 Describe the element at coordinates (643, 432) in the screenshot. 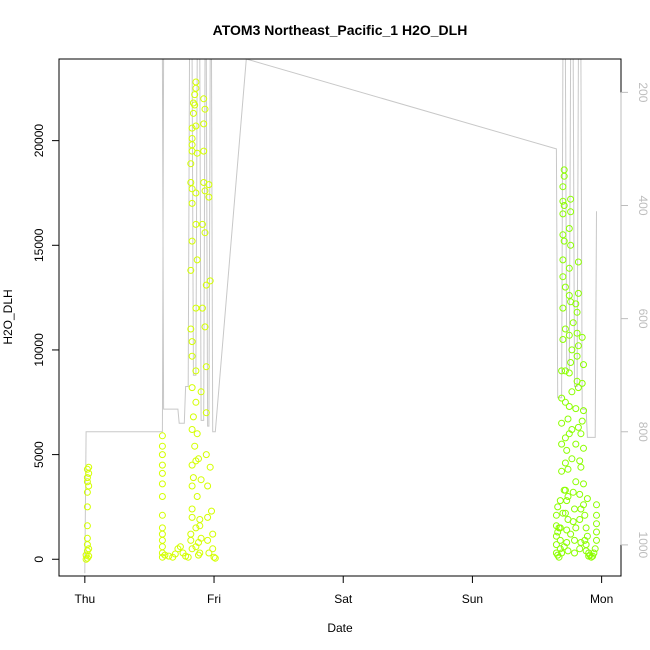

I see `right-tick-label: 800` at that location.